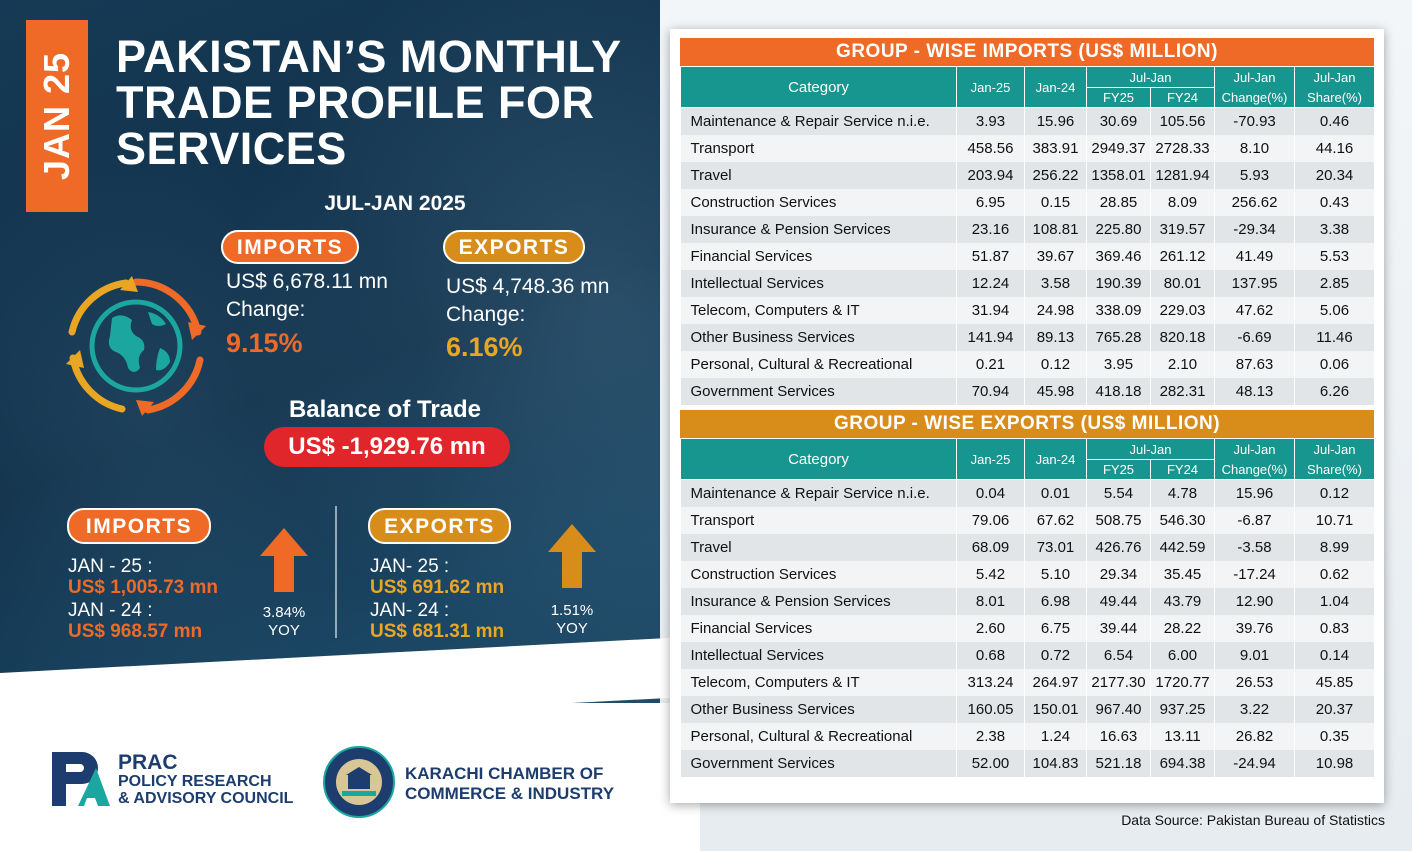 Image resolution: width=1412 pixels, height=851 pixels. I want to click on table-cell: 256.62, so click(1255, 202).